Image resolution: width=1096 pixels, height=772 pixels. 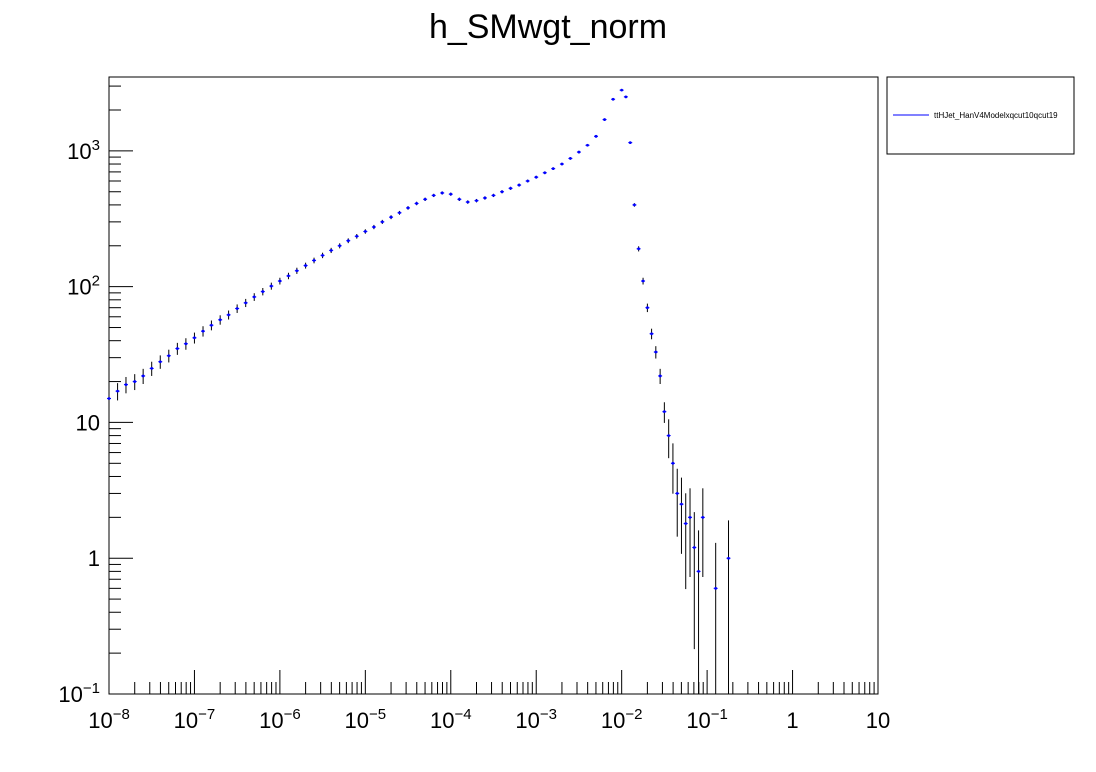 I want to click on x-axis: 10⁻⁸ 10⁻⁷ 10⁻⁶ 10⁻⁵ 10⁻⁴ 10⁻³ 10⁻² 10⁻¹ 1 10, so click(x=489, y=701).